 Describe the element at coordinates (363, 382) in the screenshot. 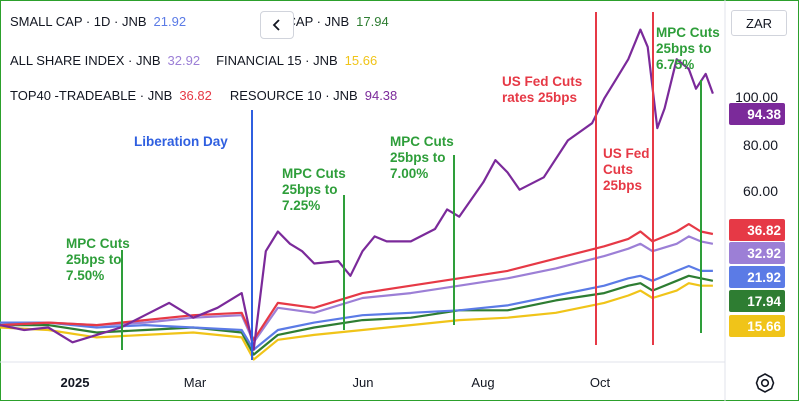

I see `x-tick-label: Jun` at that location.